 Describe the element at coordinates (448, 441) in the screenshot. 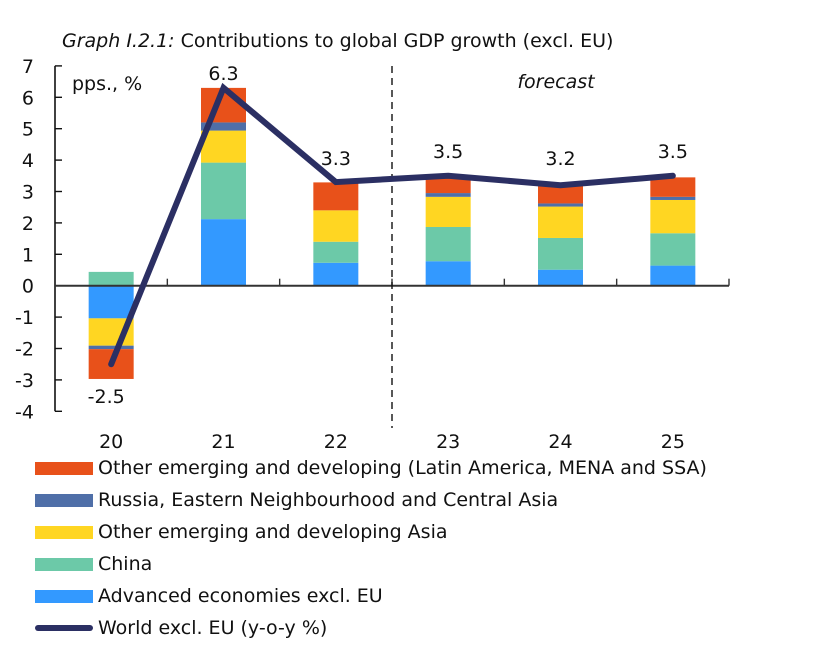

I see `x-tick-label-23: 23` at that location.